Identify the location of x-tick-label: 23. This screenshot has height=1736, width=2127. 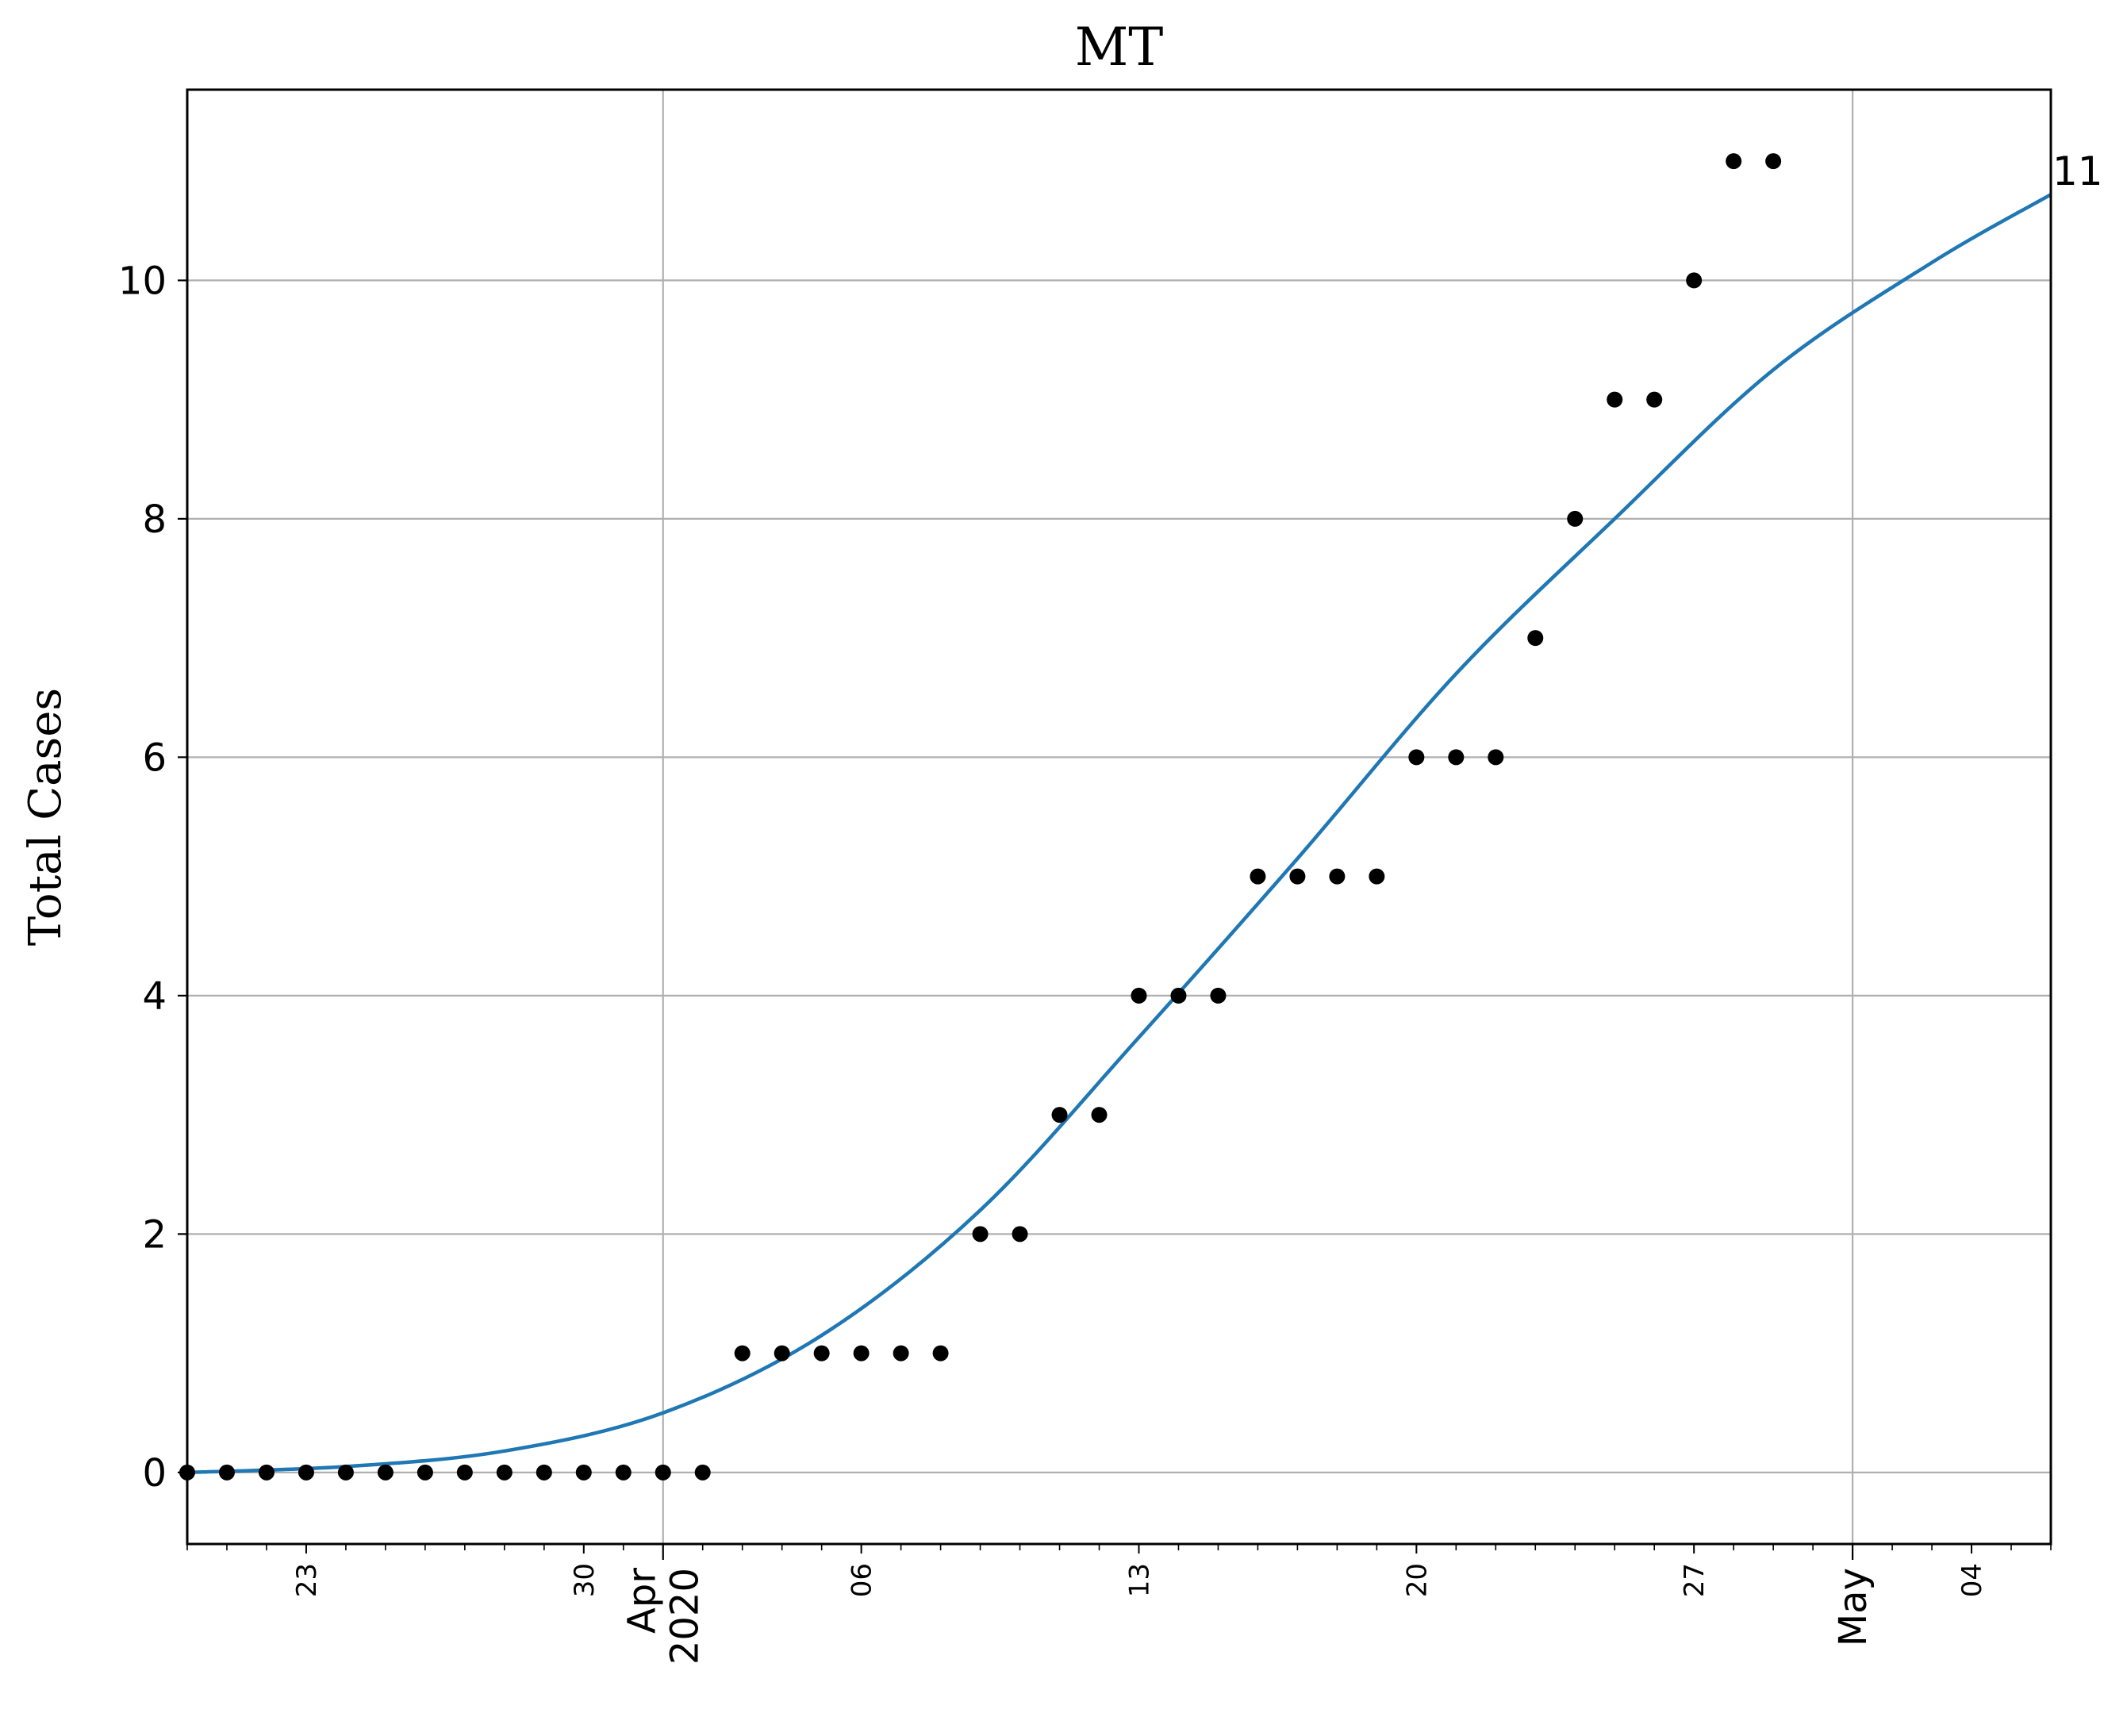
(307, 1580).